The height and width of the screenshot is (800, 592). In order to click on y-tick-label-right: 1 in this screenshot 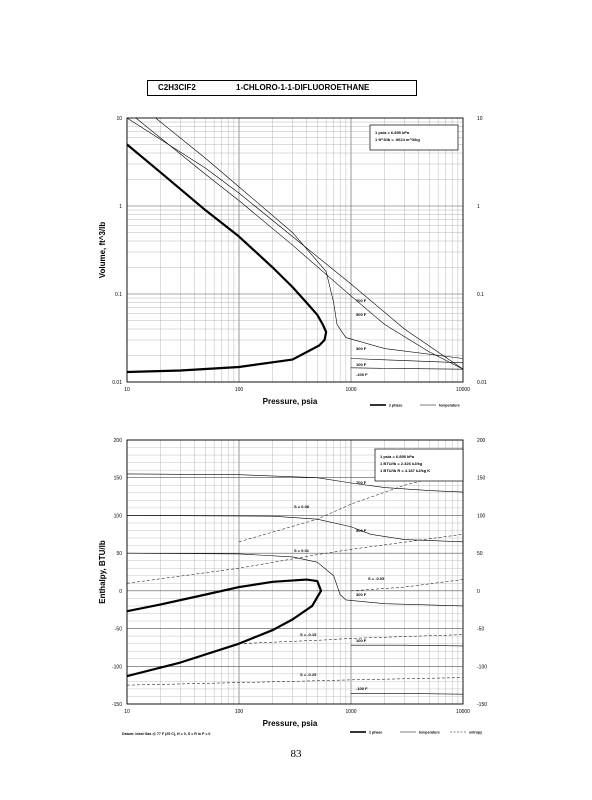, I will do `click(478, 207)`.